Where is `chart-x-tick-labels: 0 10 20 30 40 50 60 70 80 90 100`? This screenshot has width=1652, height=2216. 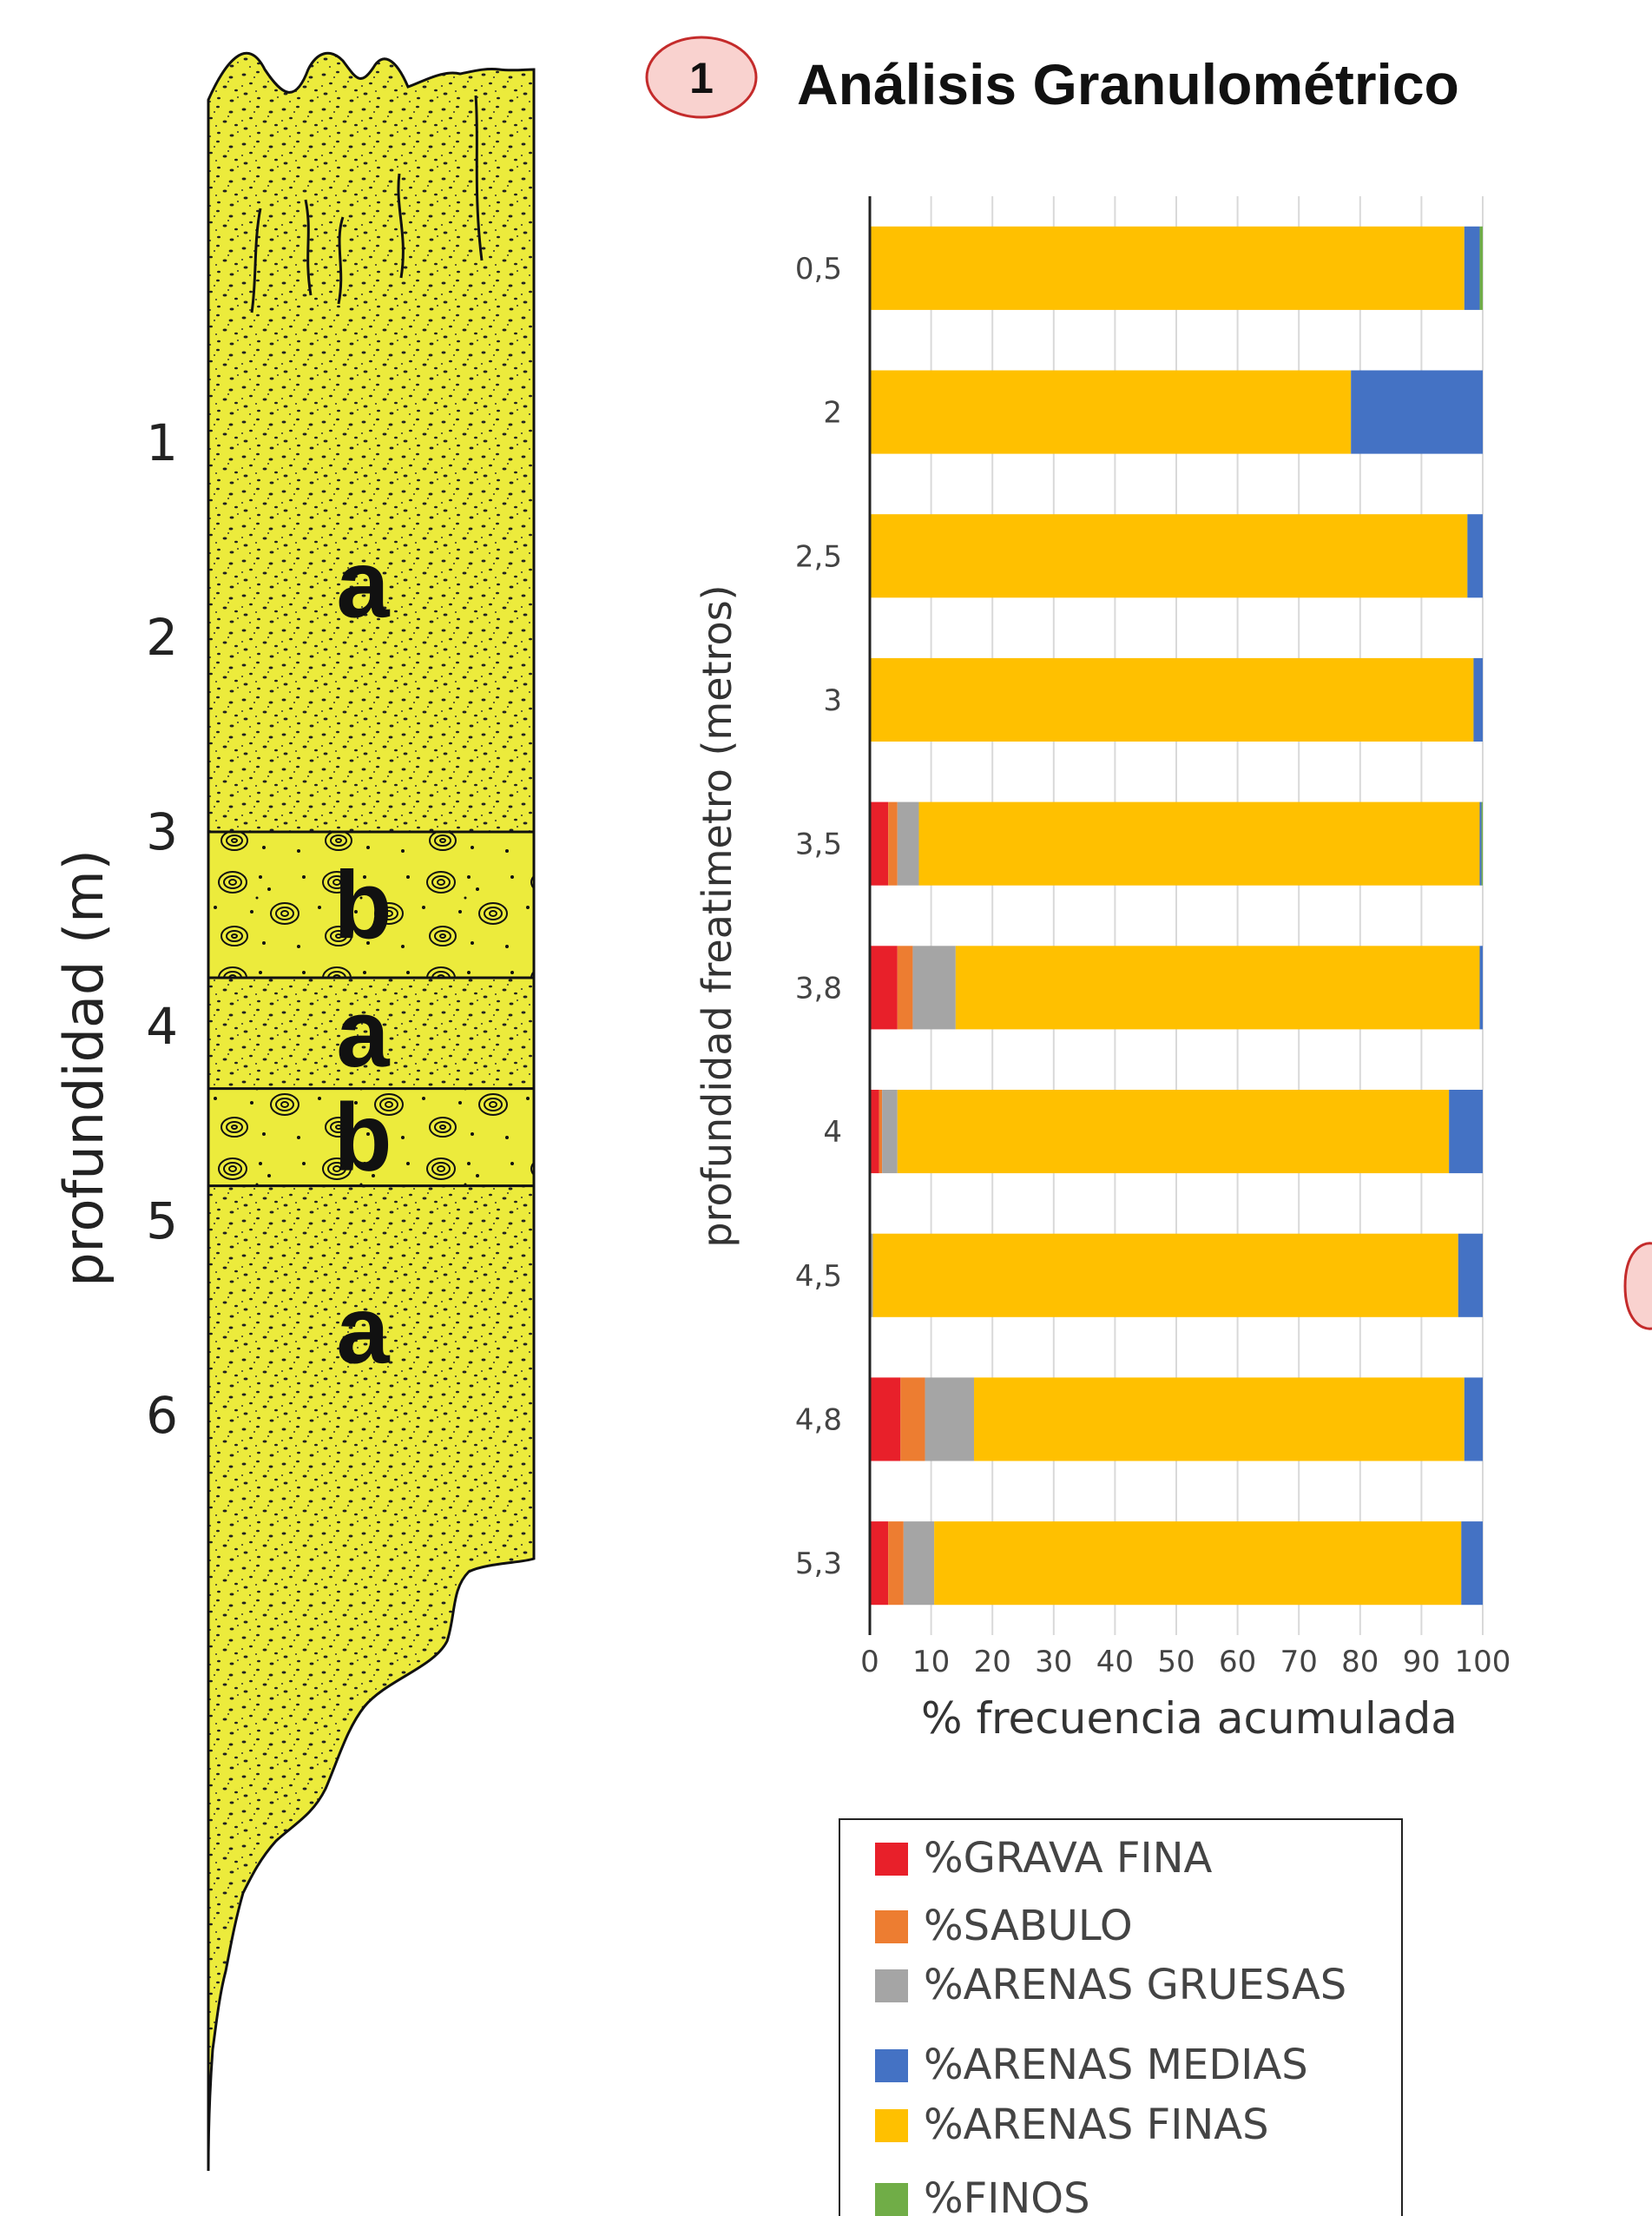
chart-x-tick-labels: 0 10 20 30 40 50 60 70 80 90 100 is located at coordinates (1185, 1662).